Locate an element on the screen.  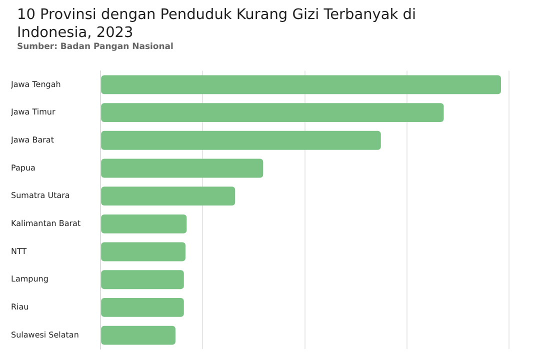
y-tick-label: NTT is located at coordinates (19, 251).